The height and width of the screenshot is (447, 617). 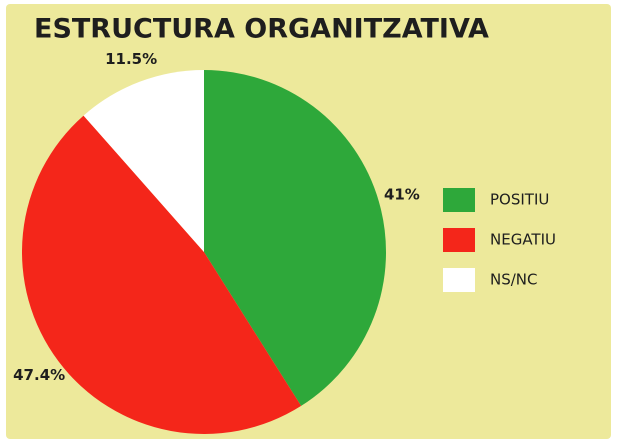 What do you see at coordinates (523, 240) in the screenshot?
I see `legend-label: NEGATIU` at bounding box center [523, 240].